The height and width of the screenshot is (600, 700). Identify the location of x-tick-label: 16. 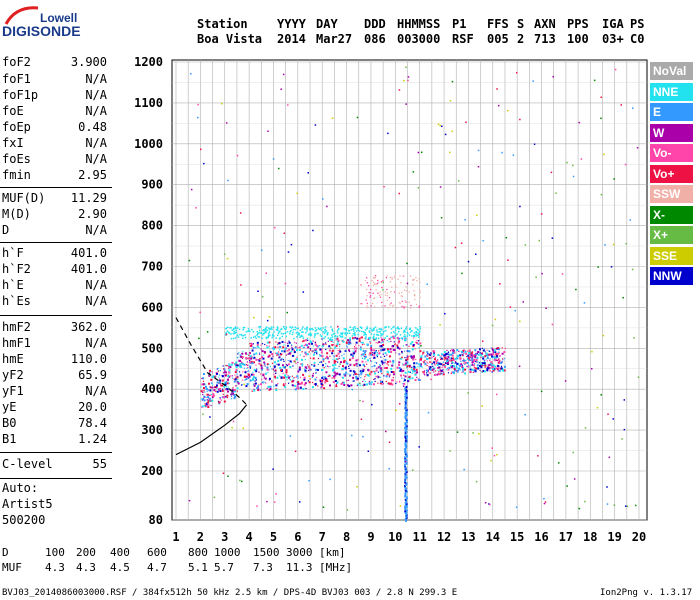
(541, 537).